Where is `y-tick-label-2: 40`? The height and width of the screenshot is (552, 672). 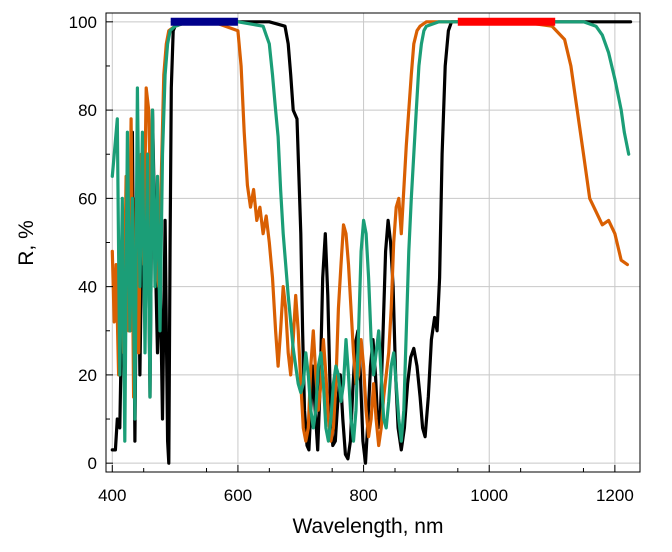
y-tick-label-2: 40 is located at coordinates (87, 287).